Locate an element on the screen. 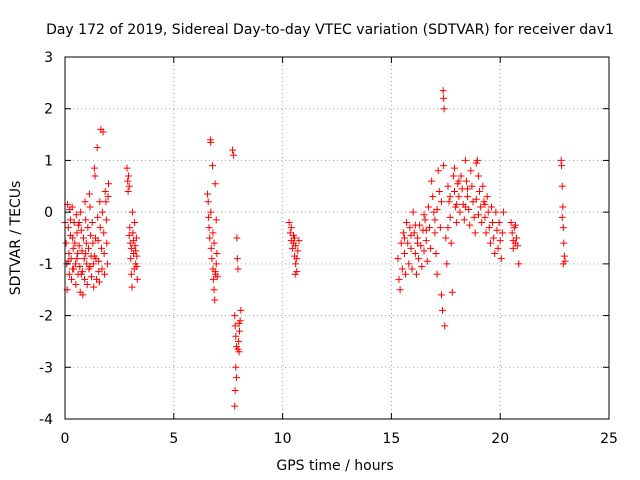 This screenshot has height=480, width=640. x-tick-label: 0 is located at coordinates (65, 439).